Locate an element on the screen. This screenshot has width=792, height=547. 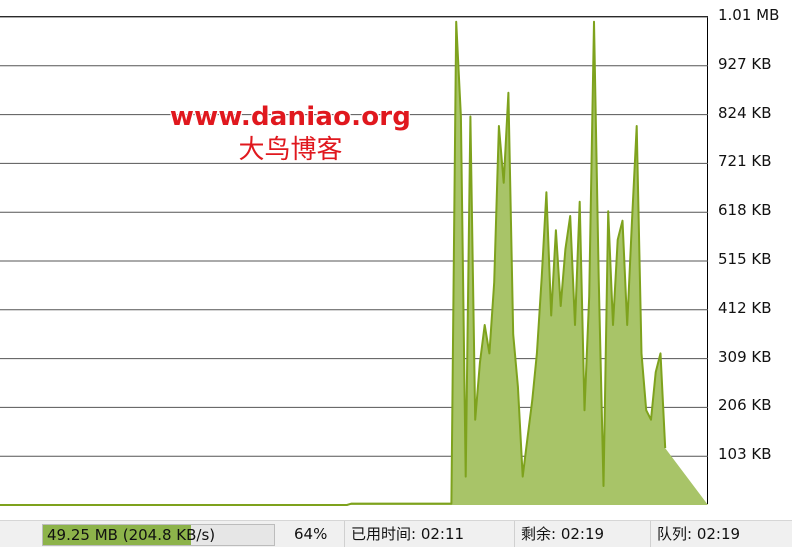
y-tick-label: 618 KB is located at coordinates (745, 210).